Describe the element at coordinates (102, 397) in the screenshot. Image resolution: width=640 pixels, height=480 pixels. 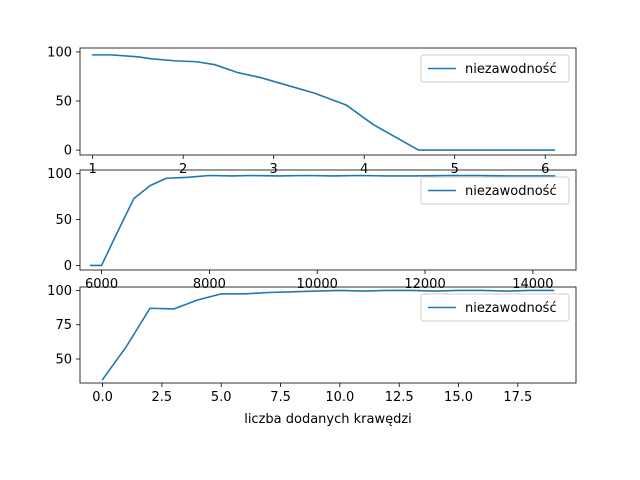
I see `x-tick-label: 0.0` at that location.